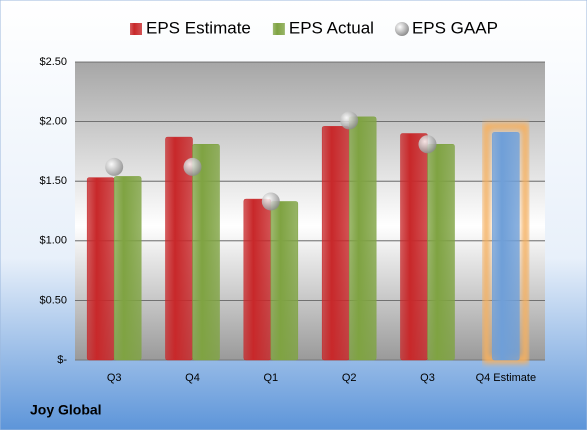  What do you see at coordinates (192, 378) in the screenshot?
I see `x-tick-label: Q4` at bounding box center [192, 378].